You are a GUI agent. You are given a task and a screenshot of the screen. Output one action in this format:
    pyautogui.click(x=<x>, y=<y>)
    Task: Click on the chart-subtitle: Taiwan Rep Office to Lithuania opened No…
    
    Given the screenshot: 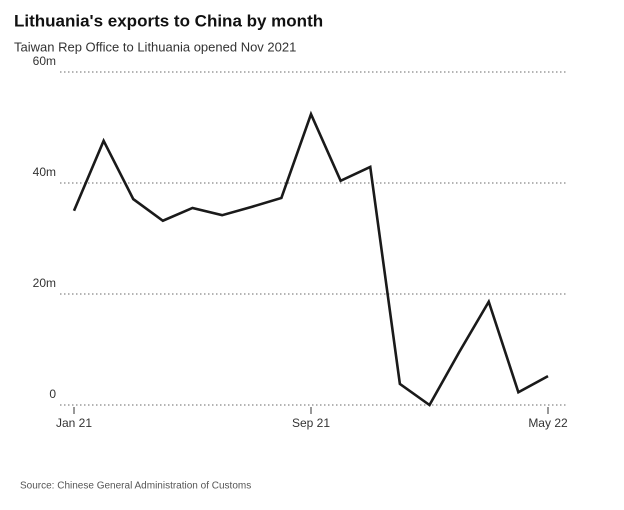 What is the action you would take?
    pyautogui.click(x=155, y=46)
    